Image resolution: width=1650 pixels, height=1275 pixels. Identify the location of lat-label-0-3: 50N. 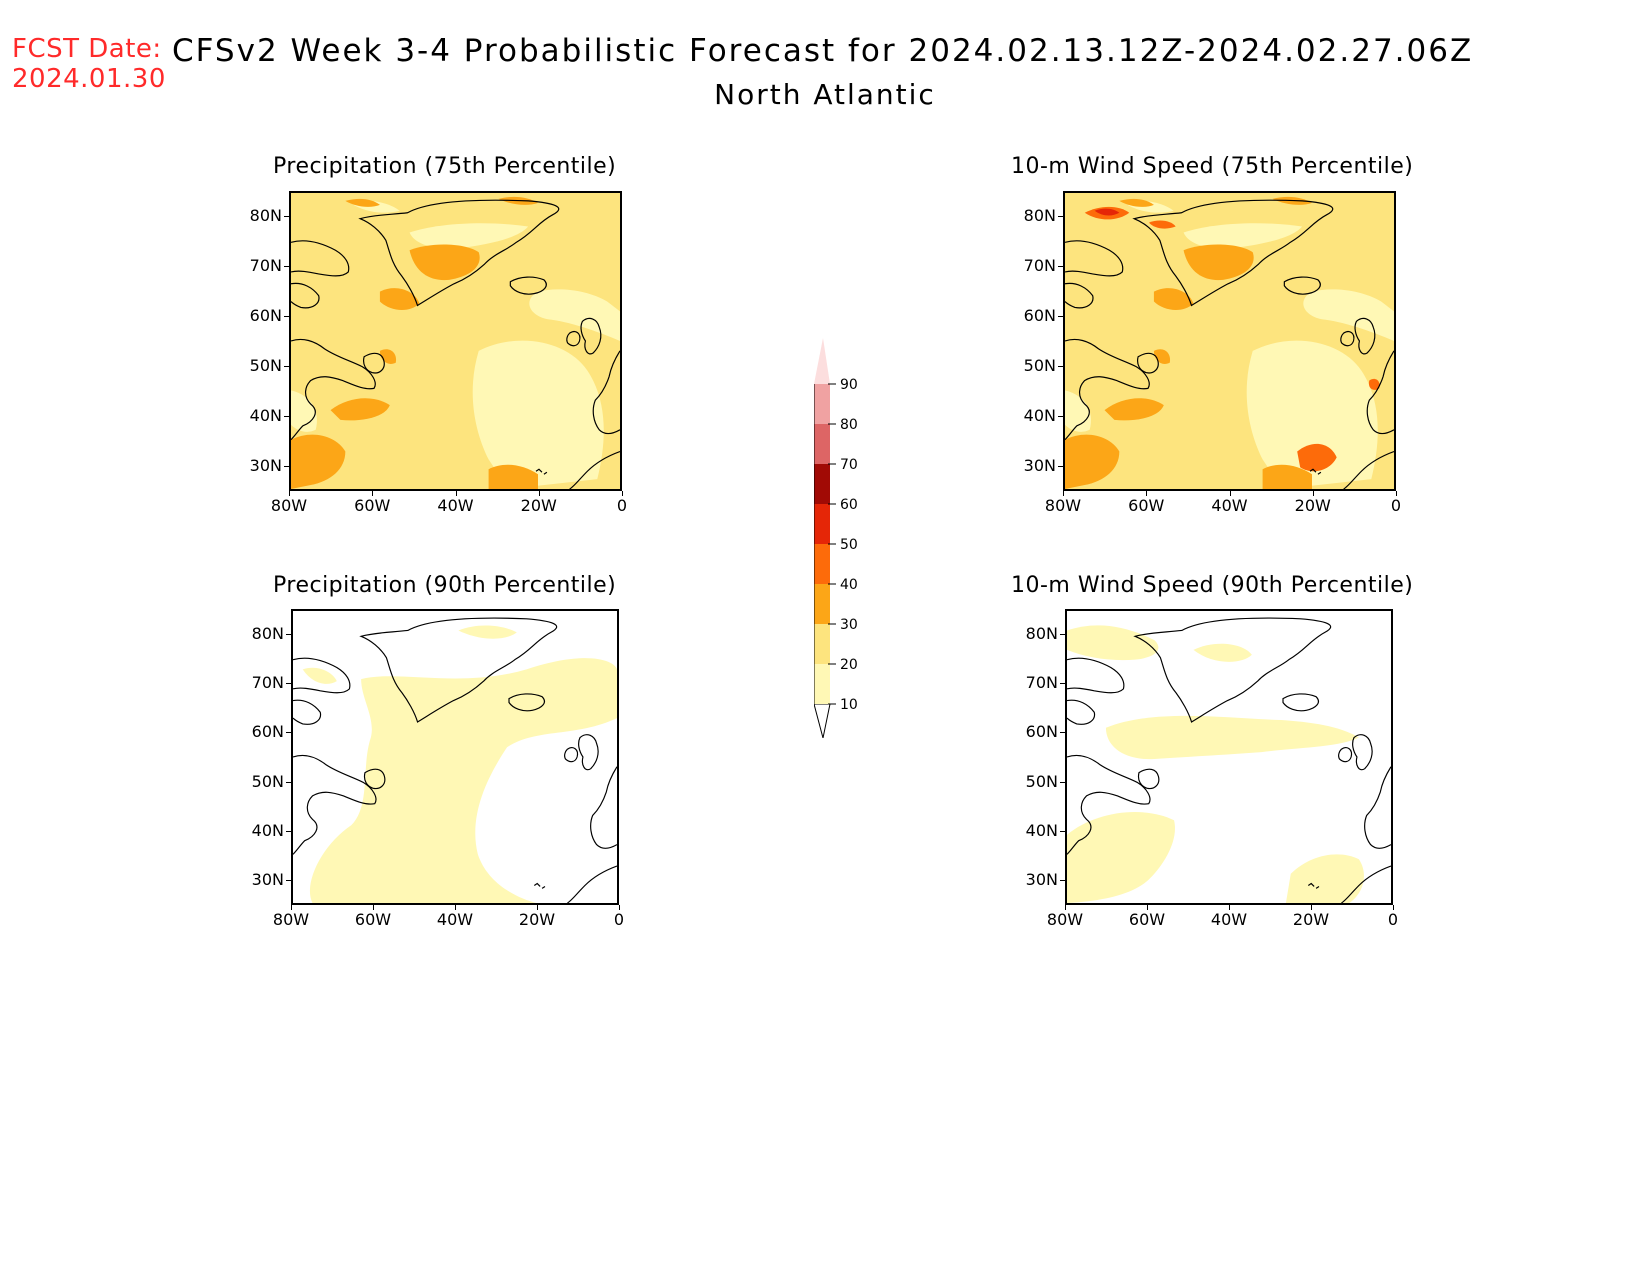
(265, 365).